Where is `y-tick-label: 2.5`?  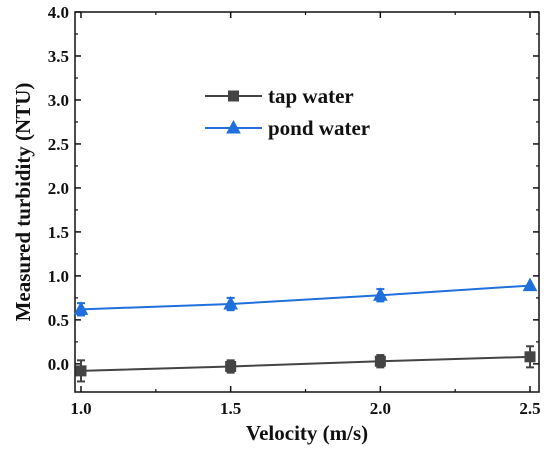
y-tick-label: 2.5 is located at coordinates (58, 144).